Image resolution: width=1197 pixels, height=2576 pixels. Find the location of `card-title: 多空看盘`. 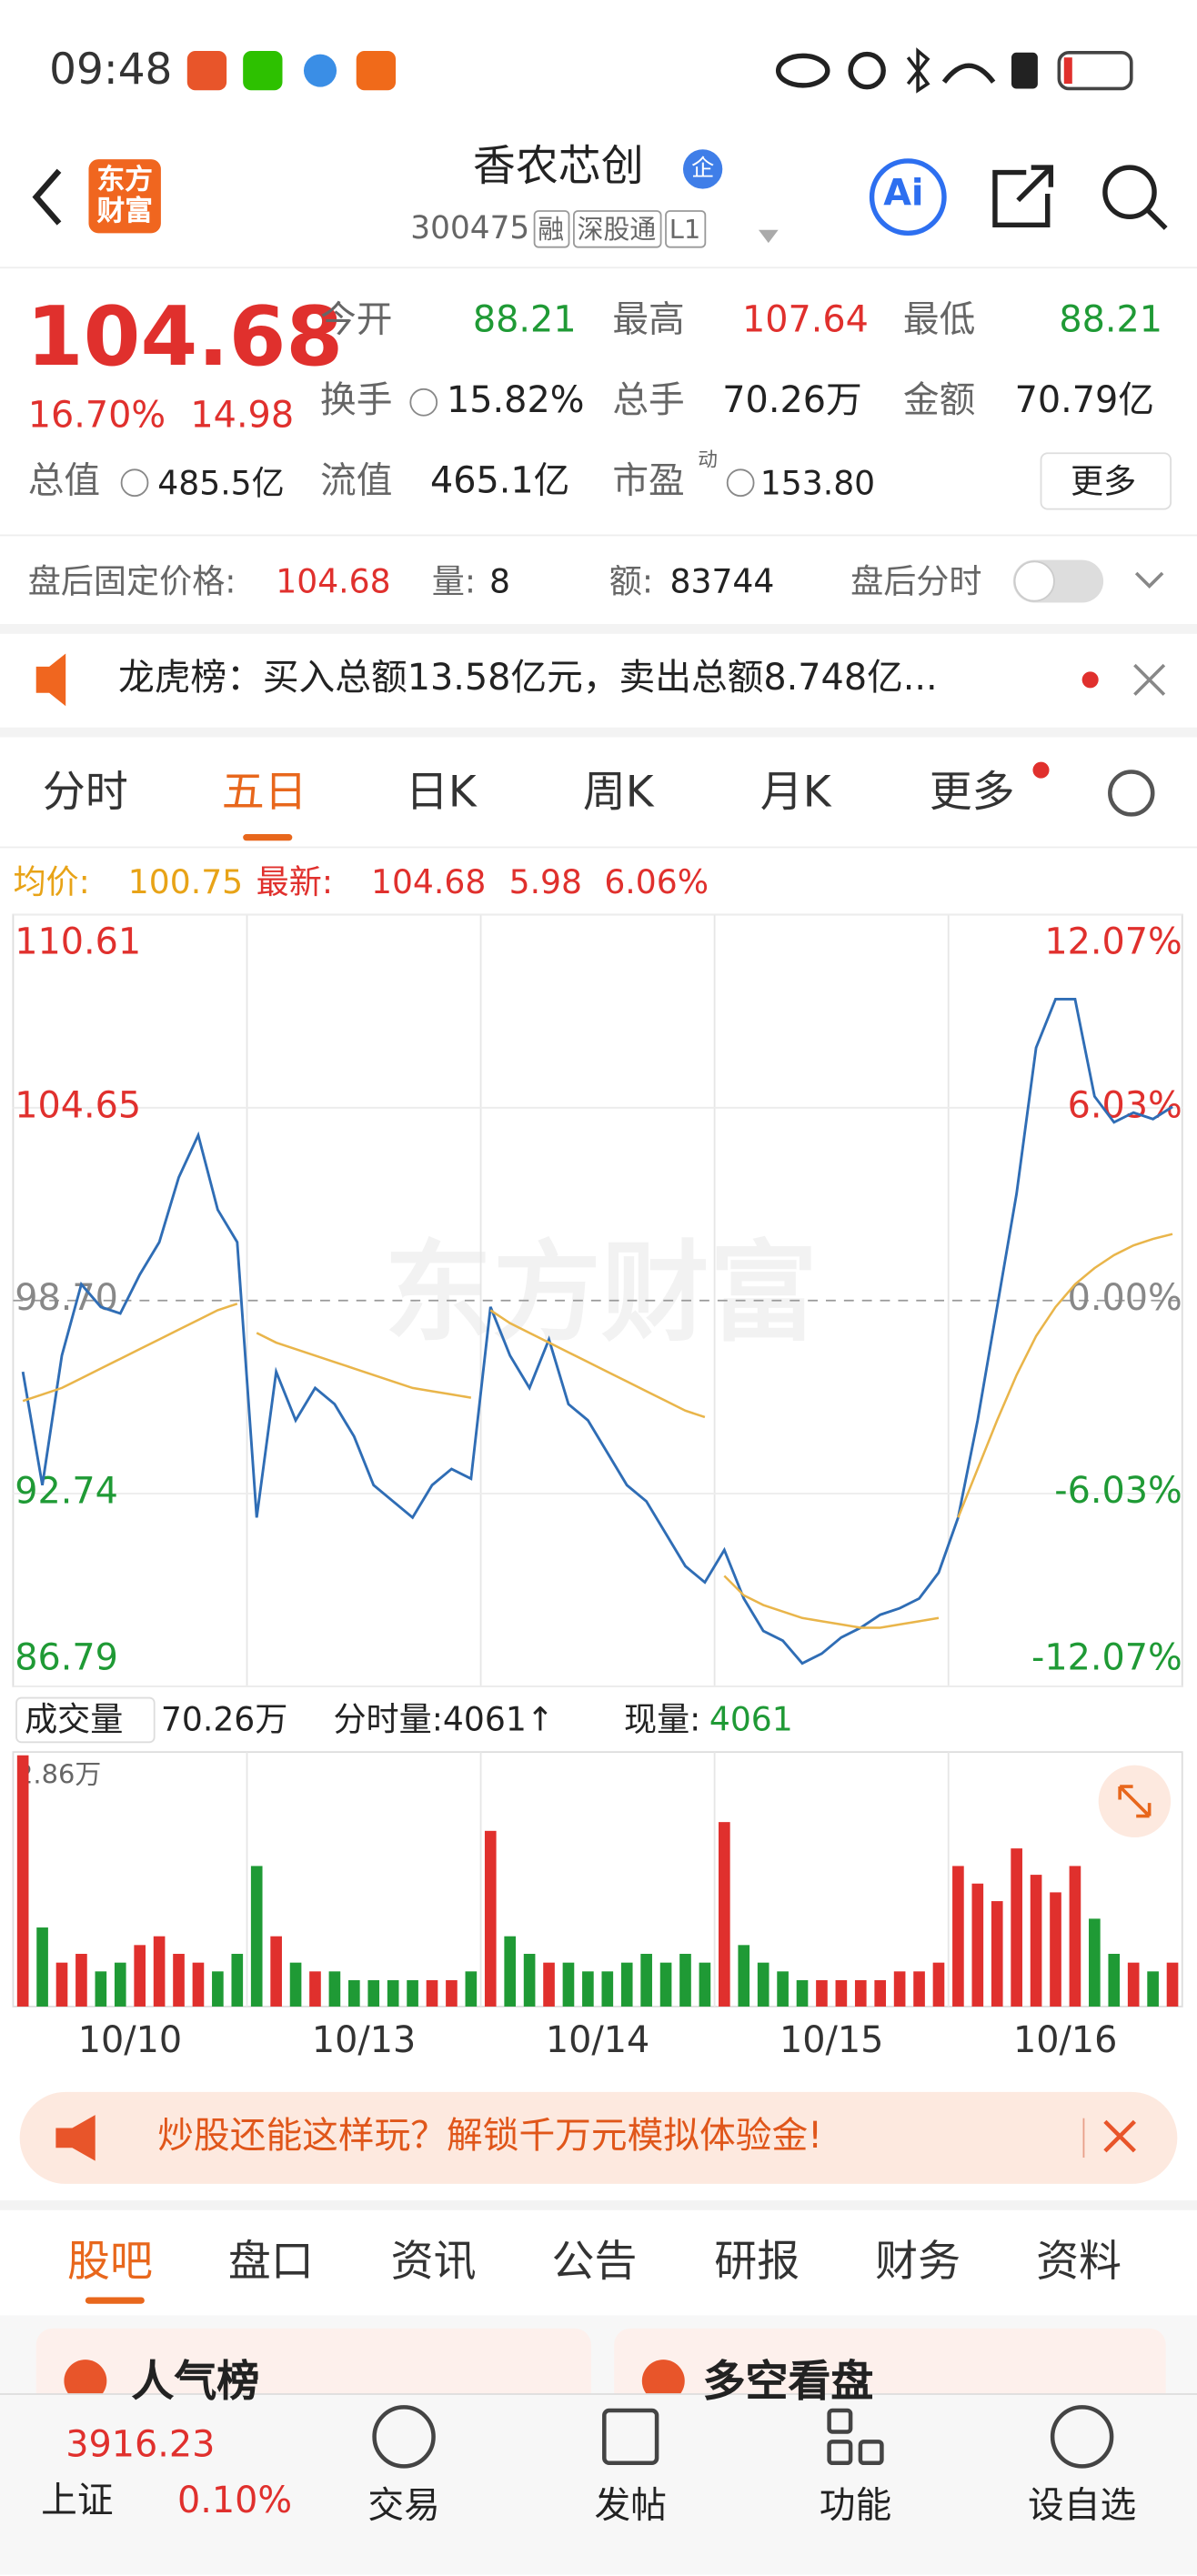

card-title: 多空看盘 is located at coordinates (788, 2383).